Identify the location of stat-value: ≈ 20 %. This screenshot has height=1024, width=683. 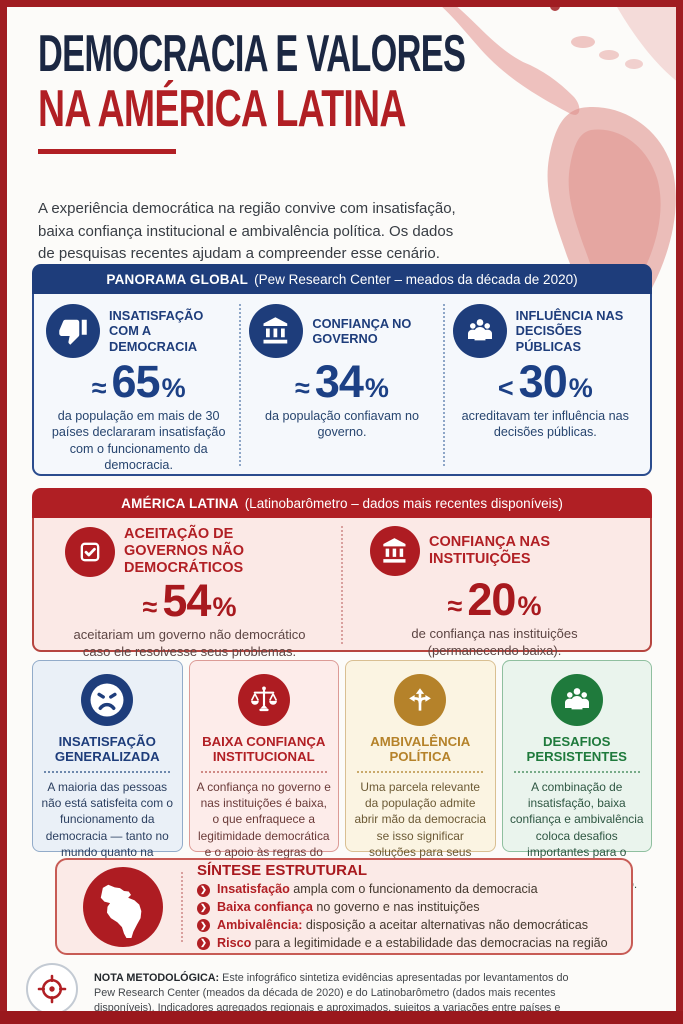
(494, 599).